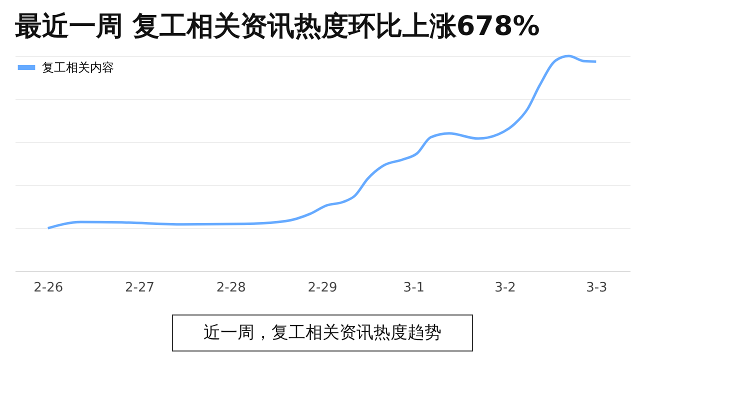  I want to click on x-tick-label: 2-26, so click(49, 288).